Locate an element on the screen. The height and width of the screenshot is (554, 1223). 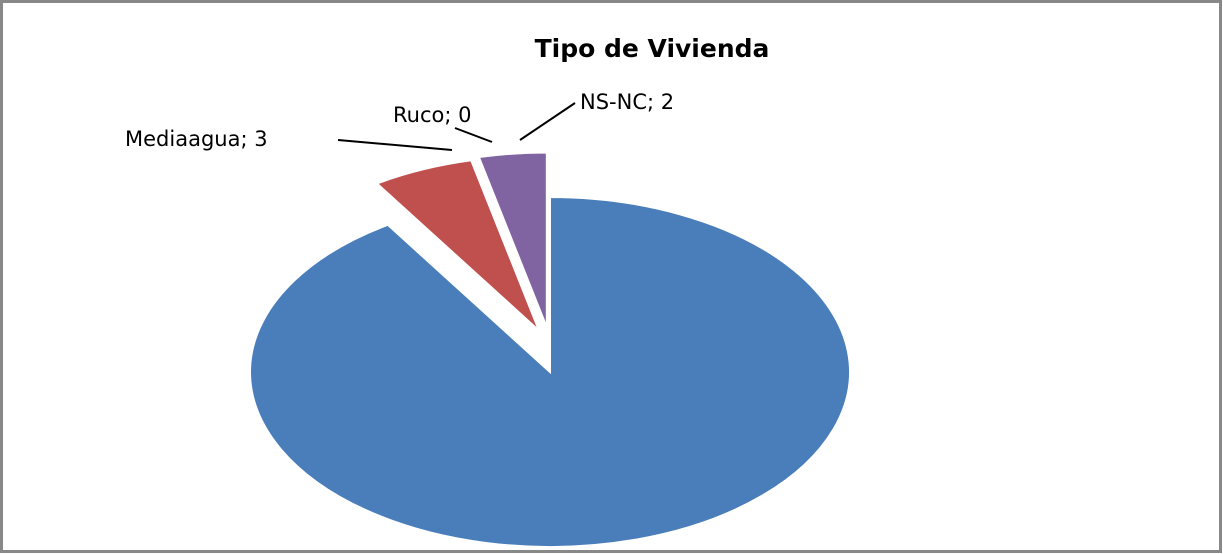
data-label: Mediaagua; 3 is located at coordinates (196, 139).